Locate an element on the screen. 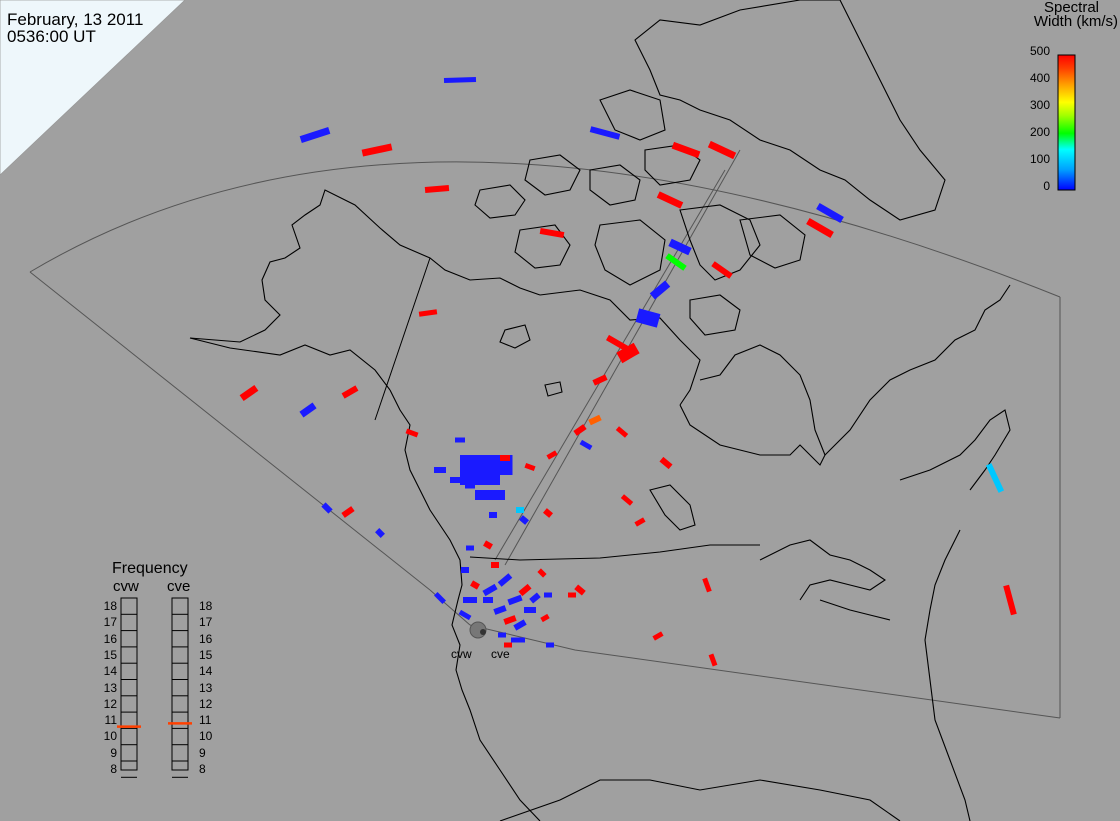 This screenshot has height=821, width=1120. colorbar-tick: 300 is located at coordinates (1039, 105).